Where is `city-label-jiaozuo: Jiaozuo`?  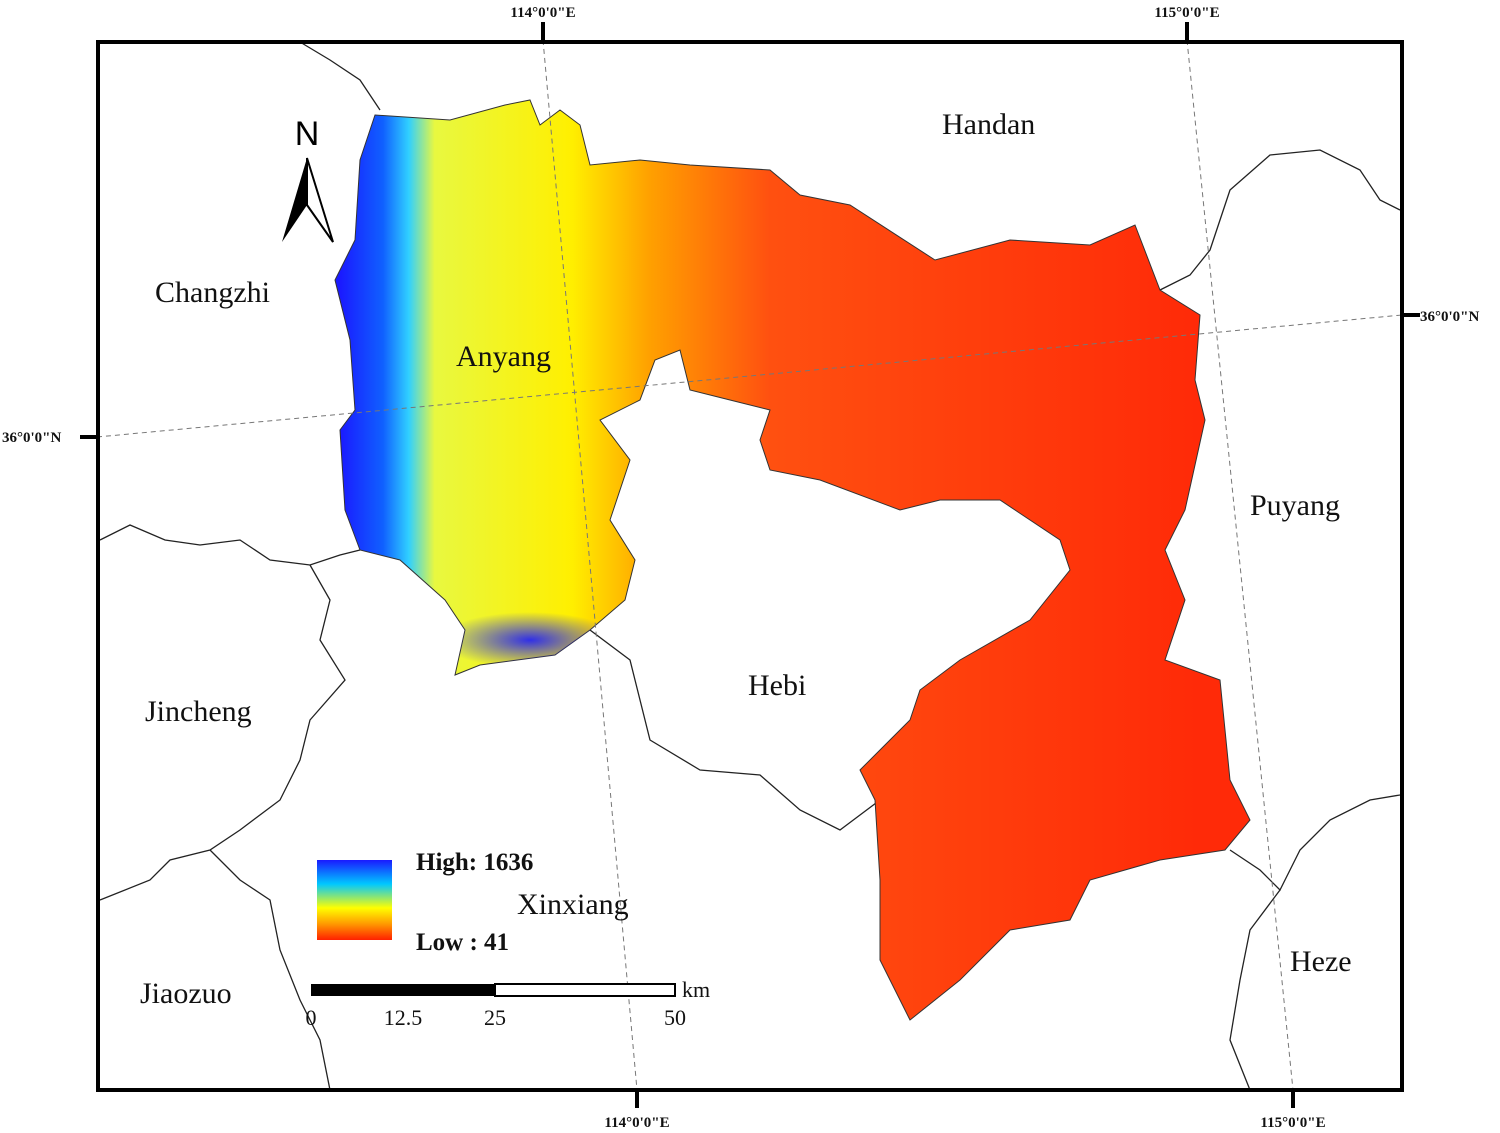
city-label-jiaozuo: Jiaozuo is located at coordinates (186, 993).